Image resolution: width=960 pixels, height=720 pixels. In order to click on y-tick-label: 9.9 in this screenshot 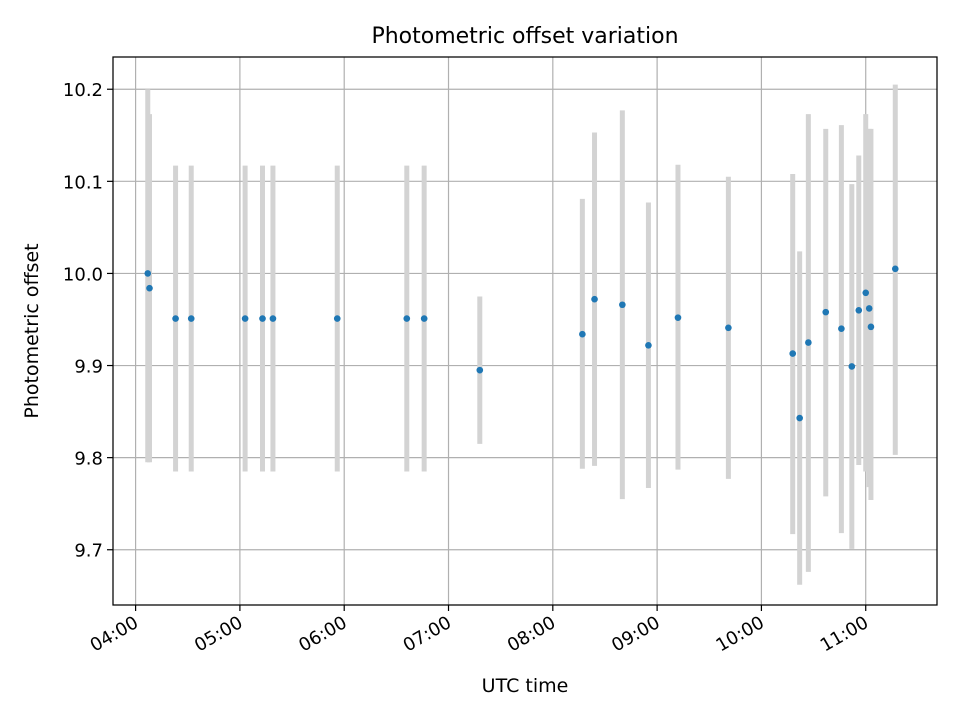, I will do `click(88, 367)`.